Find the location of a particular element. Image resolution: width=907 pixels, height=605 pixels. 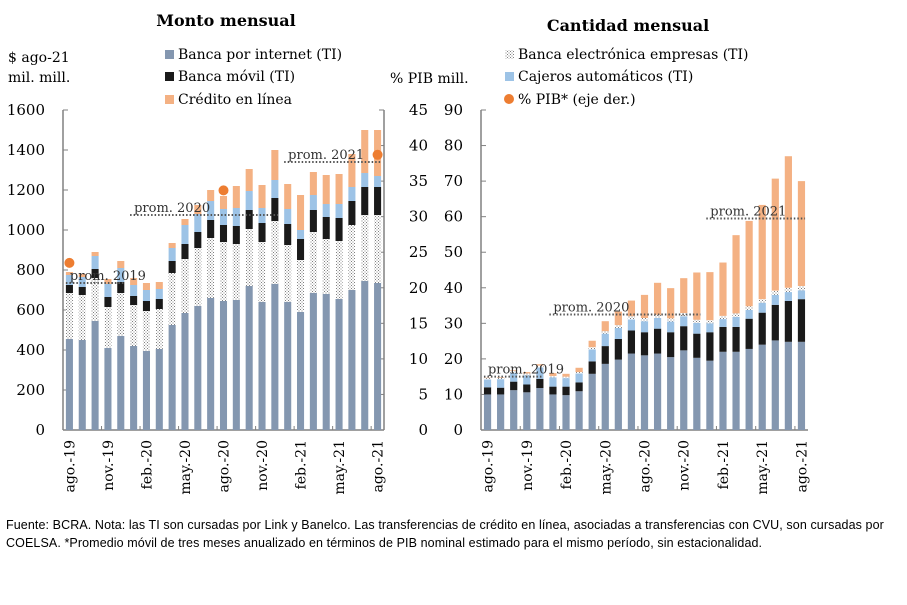

left-x-tick-label: may.-20 is located at coordinates (186, 467).